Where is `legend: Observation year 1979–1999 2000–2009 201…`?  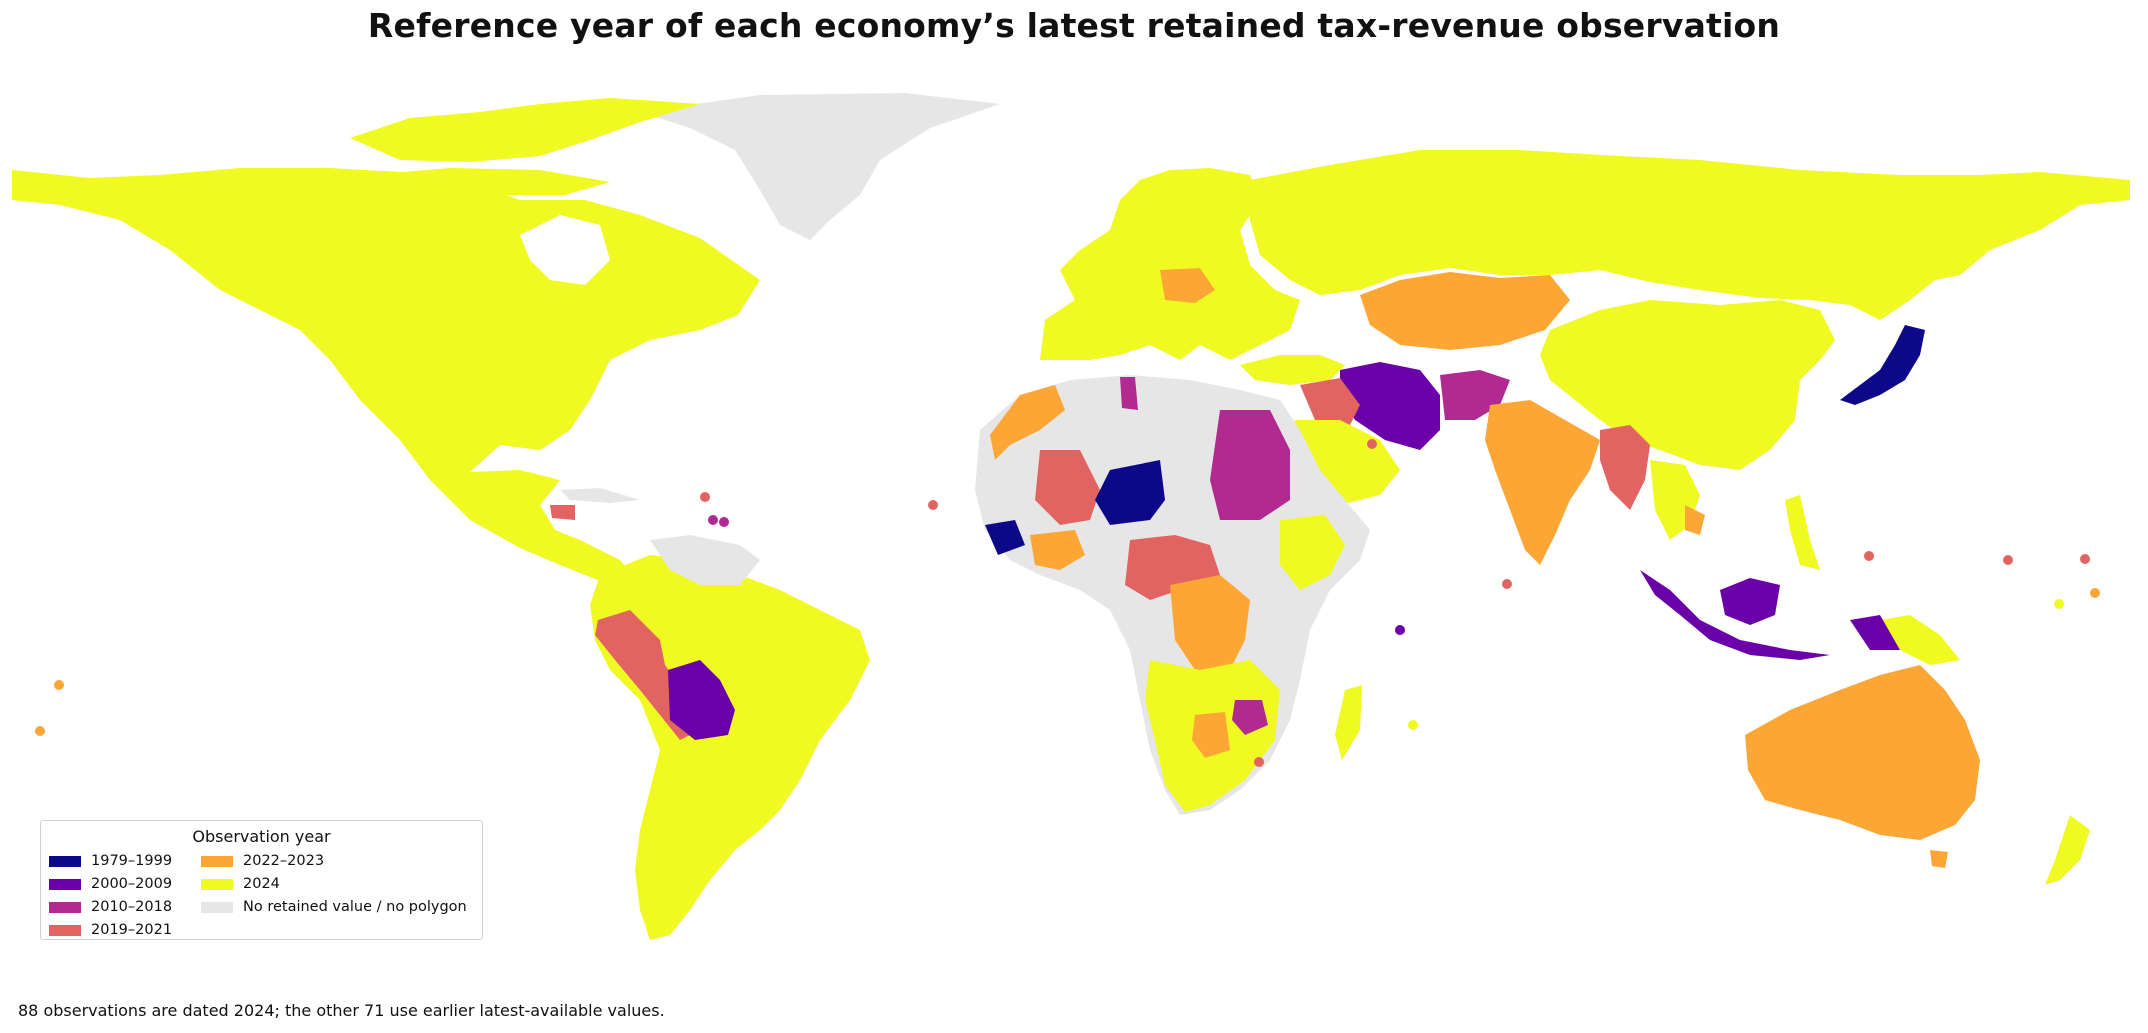 legend: Observation year 1979–1999 2000–2009 201… is located at coordinates (261, 880).